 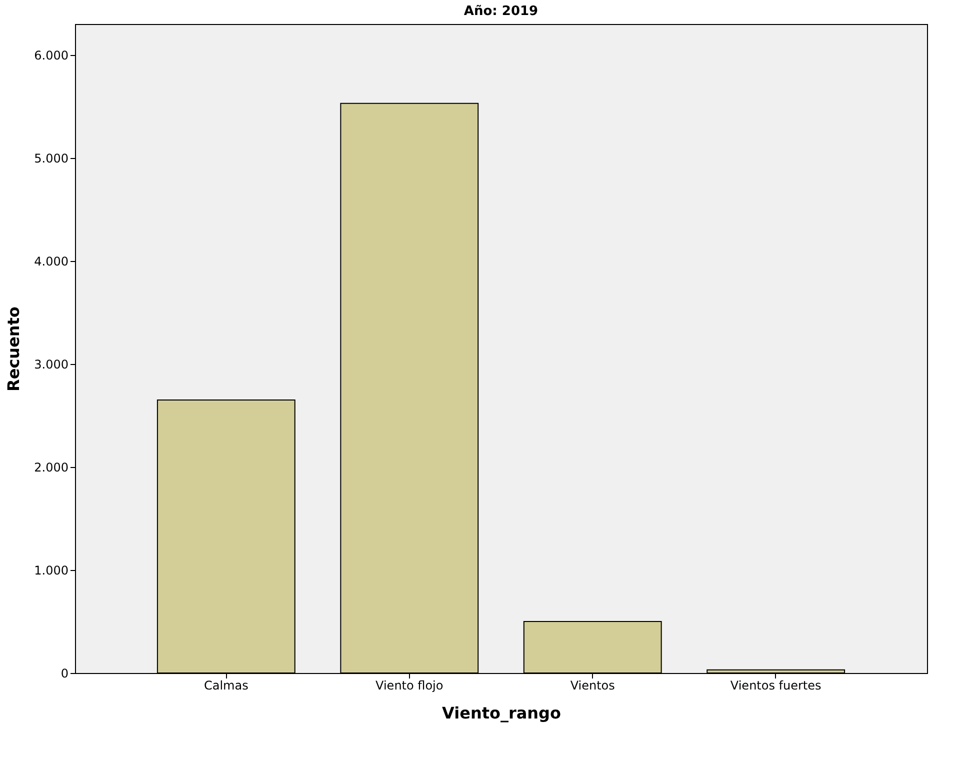 What do you see at coordinates (592, 685) in the screenshot?
I see `x-tick-label: Vientos` at bounding box center [592, 685].